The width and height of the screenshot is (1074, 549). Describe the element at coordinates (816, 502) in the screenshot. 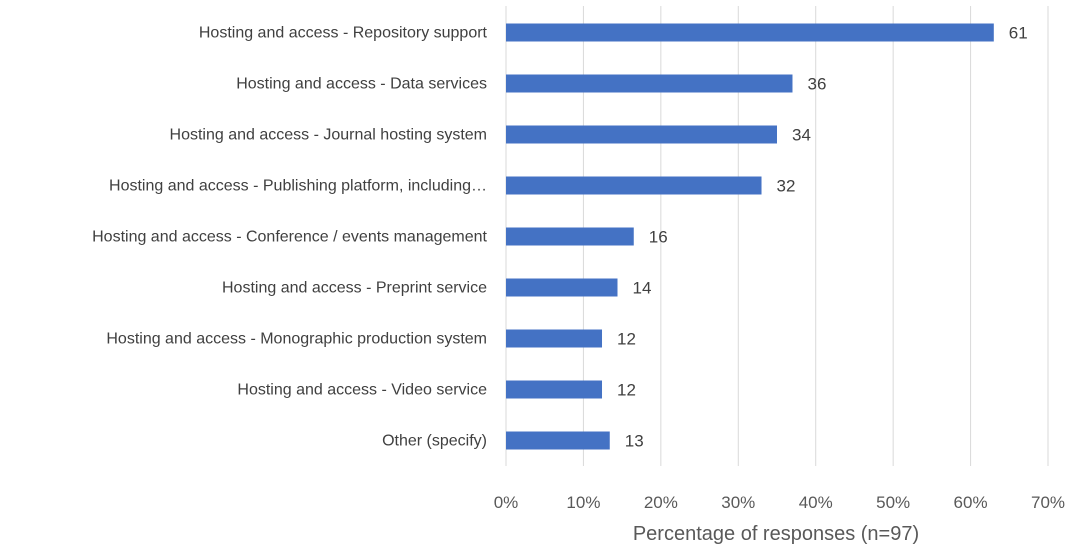

I see `x-tick-label: 40%` at that location.